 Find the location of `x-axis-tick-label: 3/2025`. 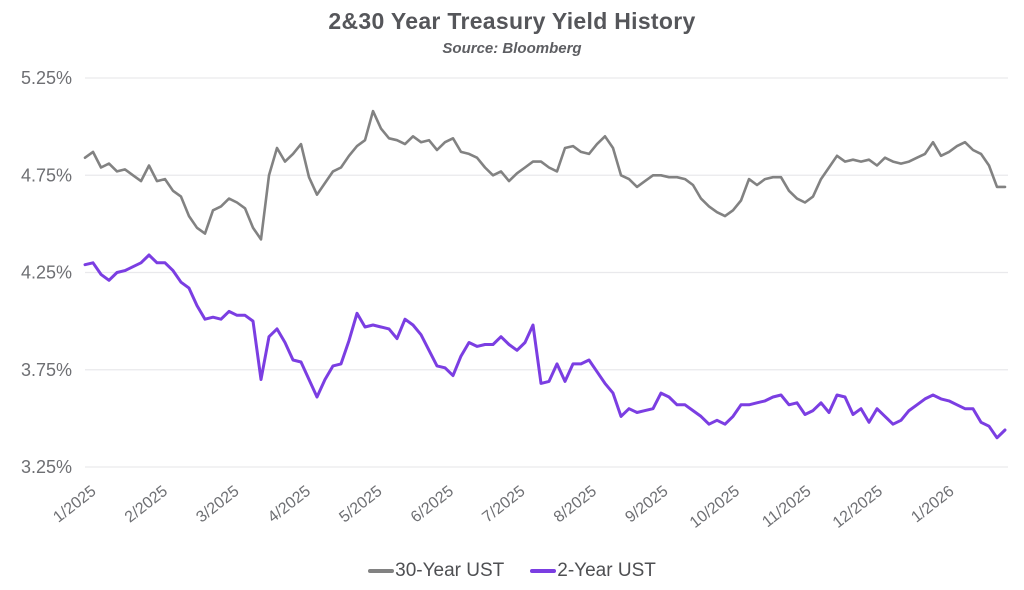

x-axis-tick-label: 3/2025 is located at coordinates (217, 505).